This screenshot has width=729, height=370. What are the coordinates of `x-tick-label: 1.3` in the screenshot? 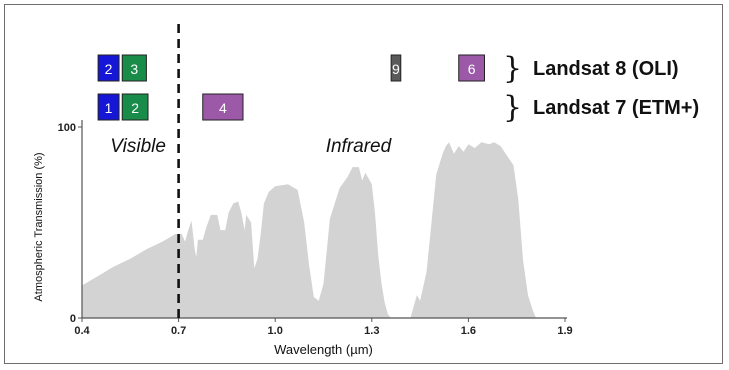 It's located at (371, 331).